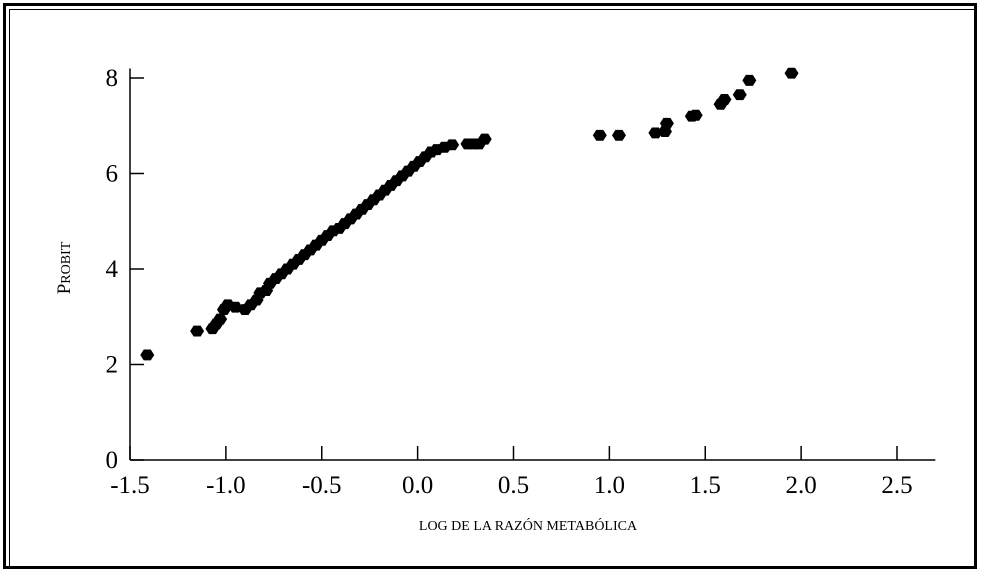 The image size is (986, 573). I want to click on x-tick-label: 1.0, so click(609, 485).